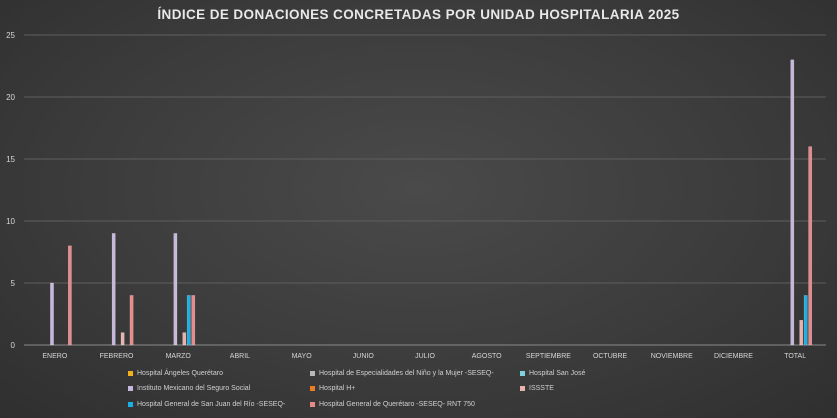  Describe the element at coordinates (733, 356) in the screenshot. I see `x-category-label: DICIEMBRE` at that location.